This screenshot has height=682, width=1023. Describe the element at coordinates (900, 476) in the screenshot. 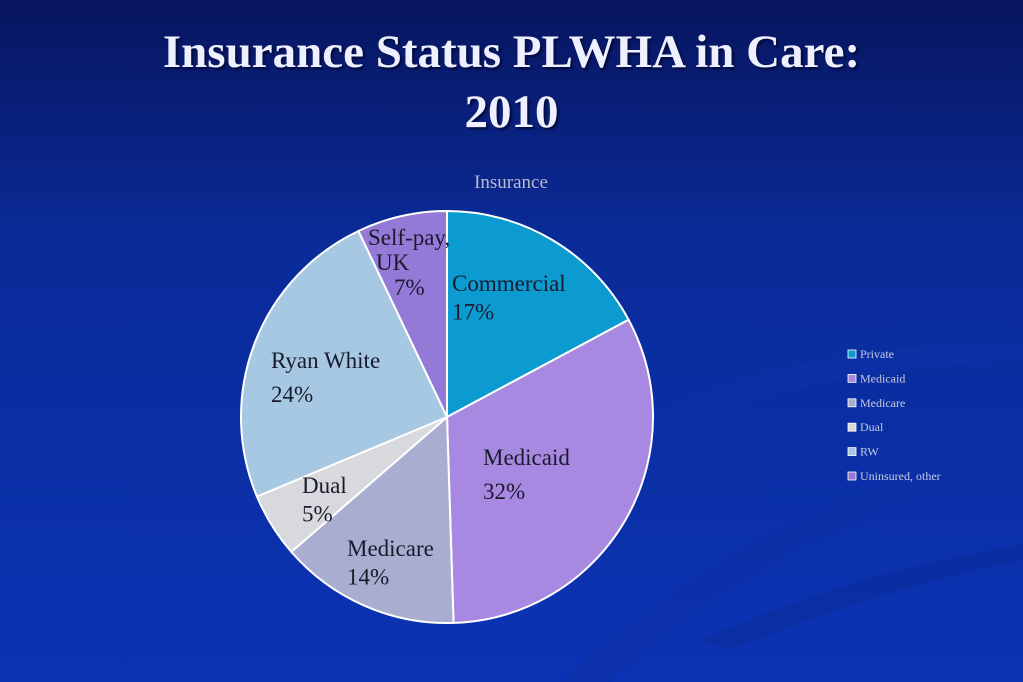

I see `legend-label: Uninsured, other` at that location.